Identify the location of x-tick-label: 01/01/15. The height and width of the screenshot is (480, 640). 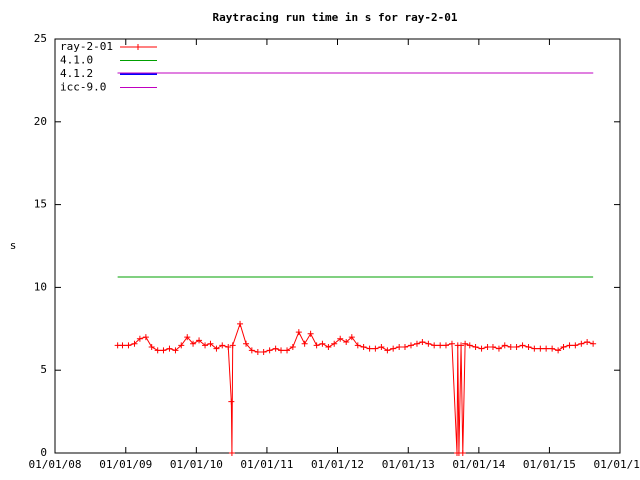
(549, 464).